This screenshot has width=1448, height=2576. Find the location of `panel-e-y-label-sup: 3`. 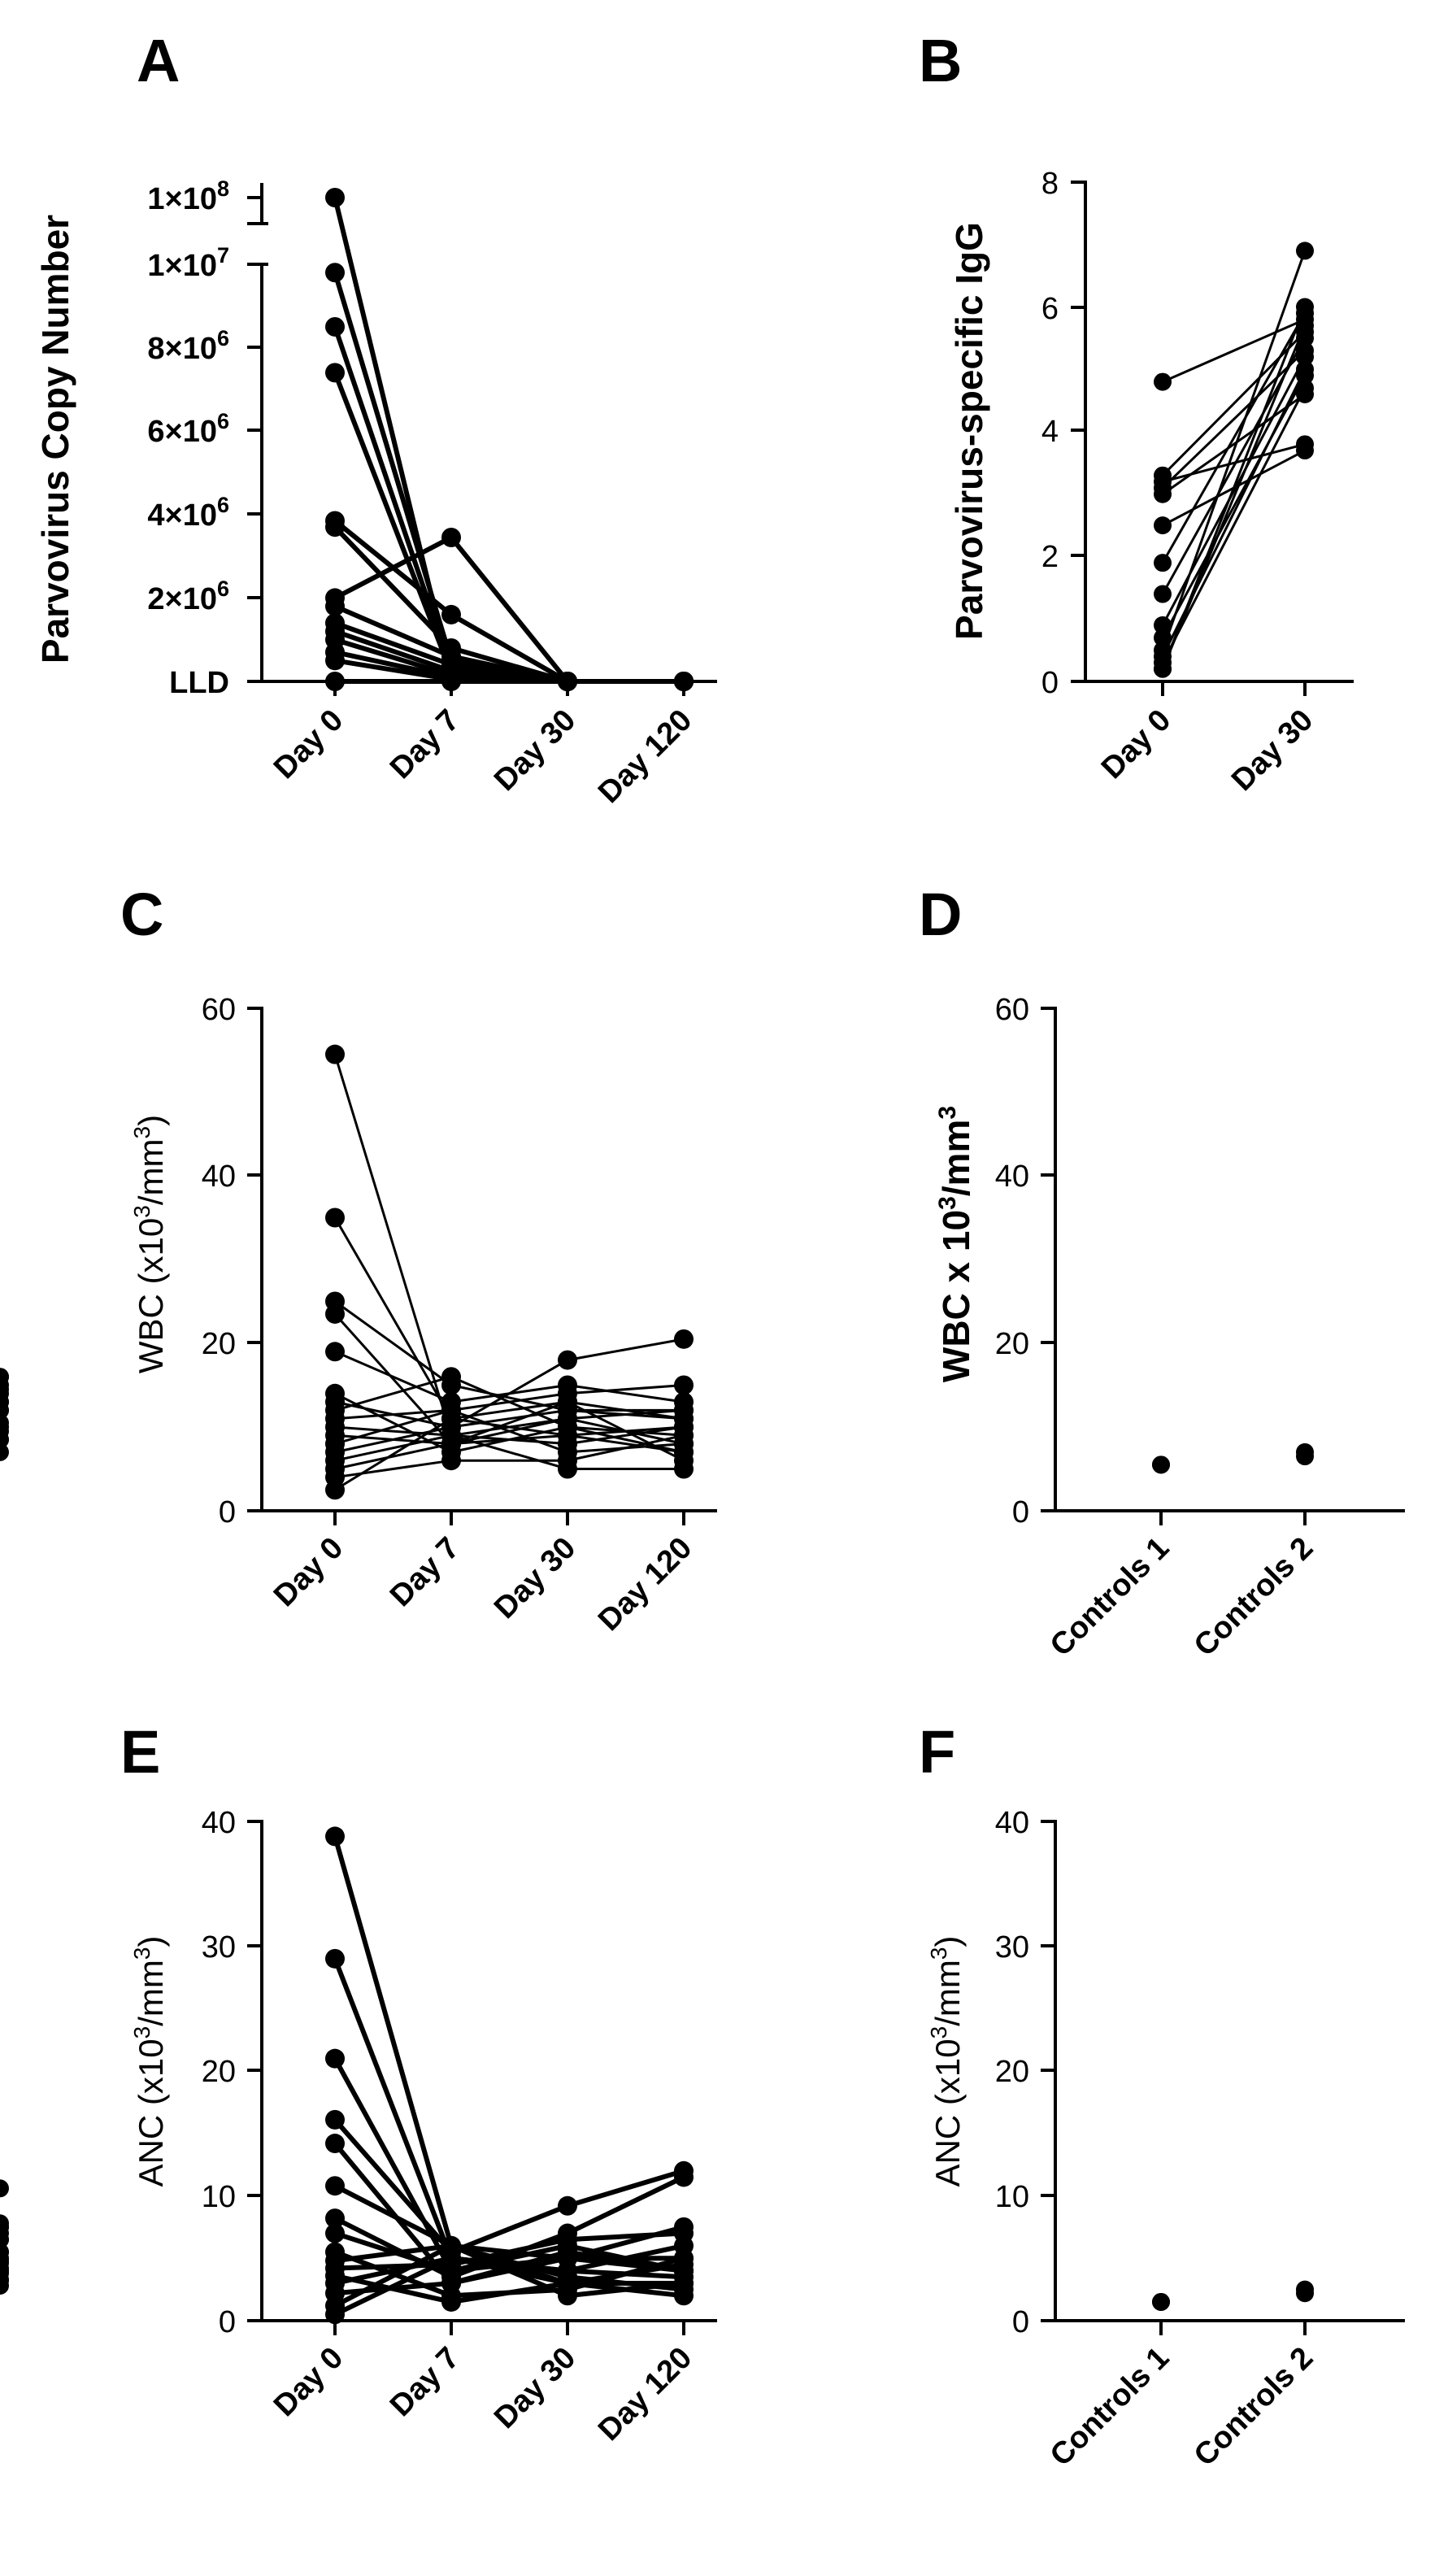

panel-e-y-label-sup: 3 is located at coordinates (142, 2033).